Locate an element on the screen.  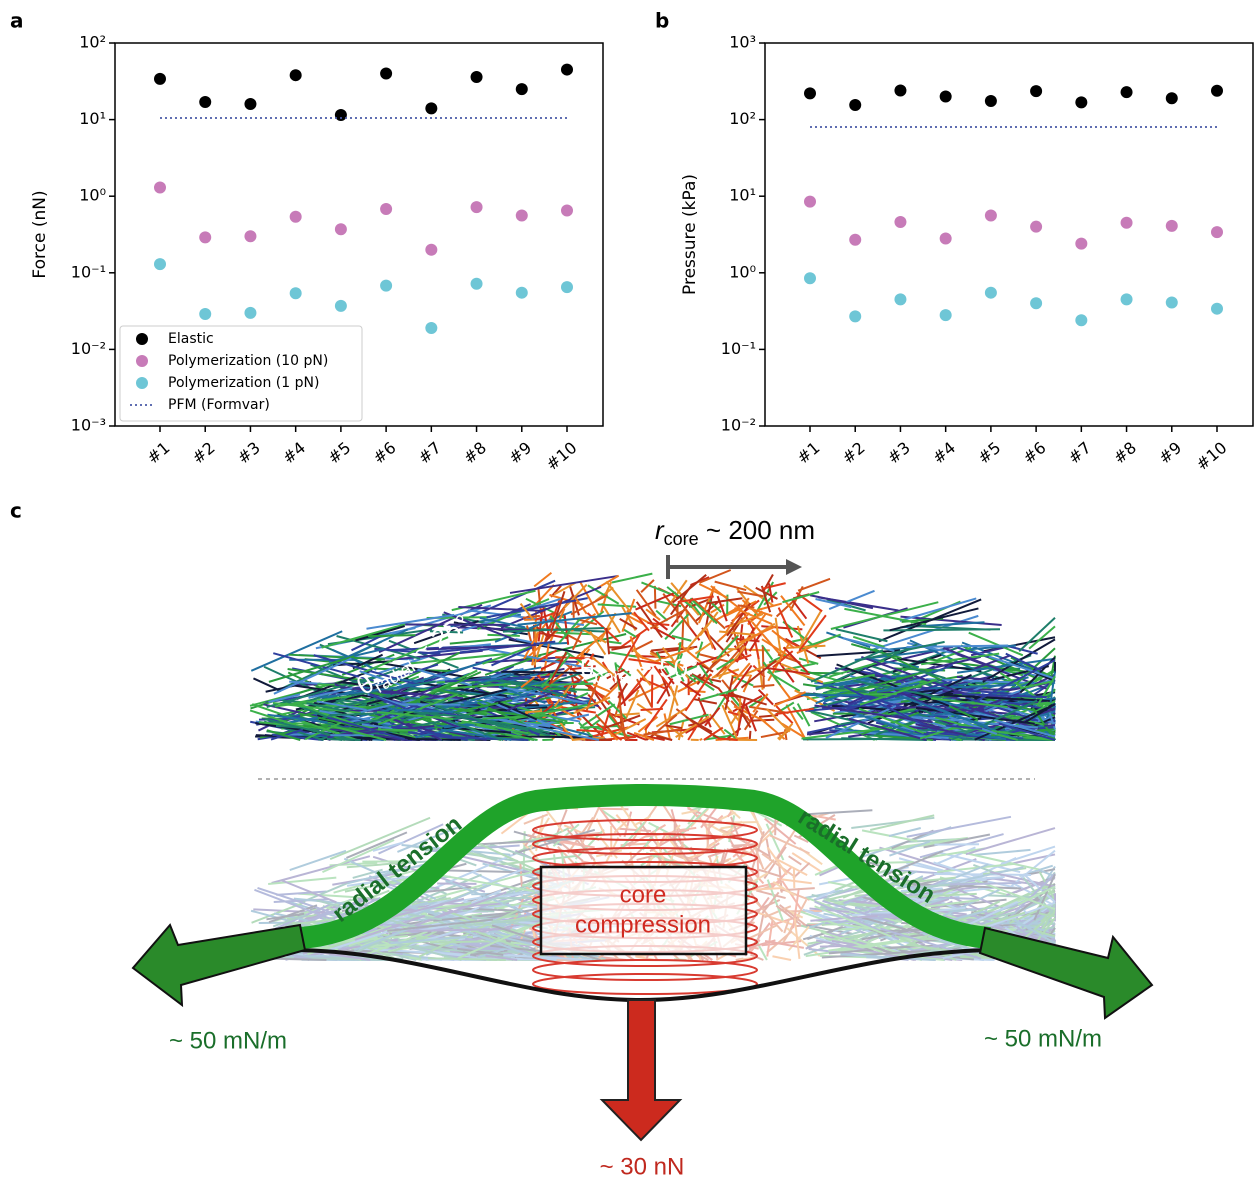
x-tick-label: #5 is located at coordinates (989, 453).